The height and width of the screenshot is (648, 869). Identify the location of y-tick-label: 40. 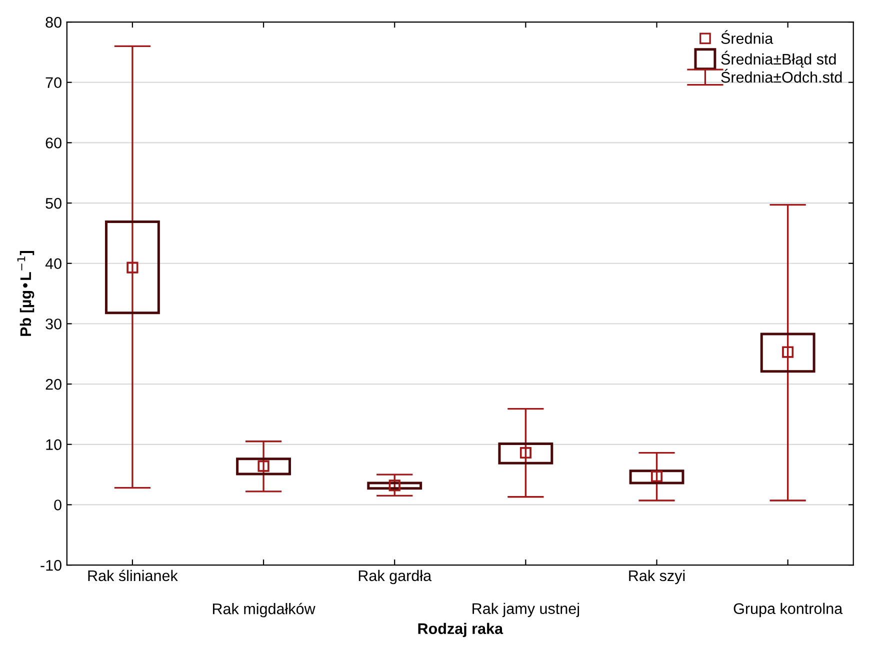
(53, 264).